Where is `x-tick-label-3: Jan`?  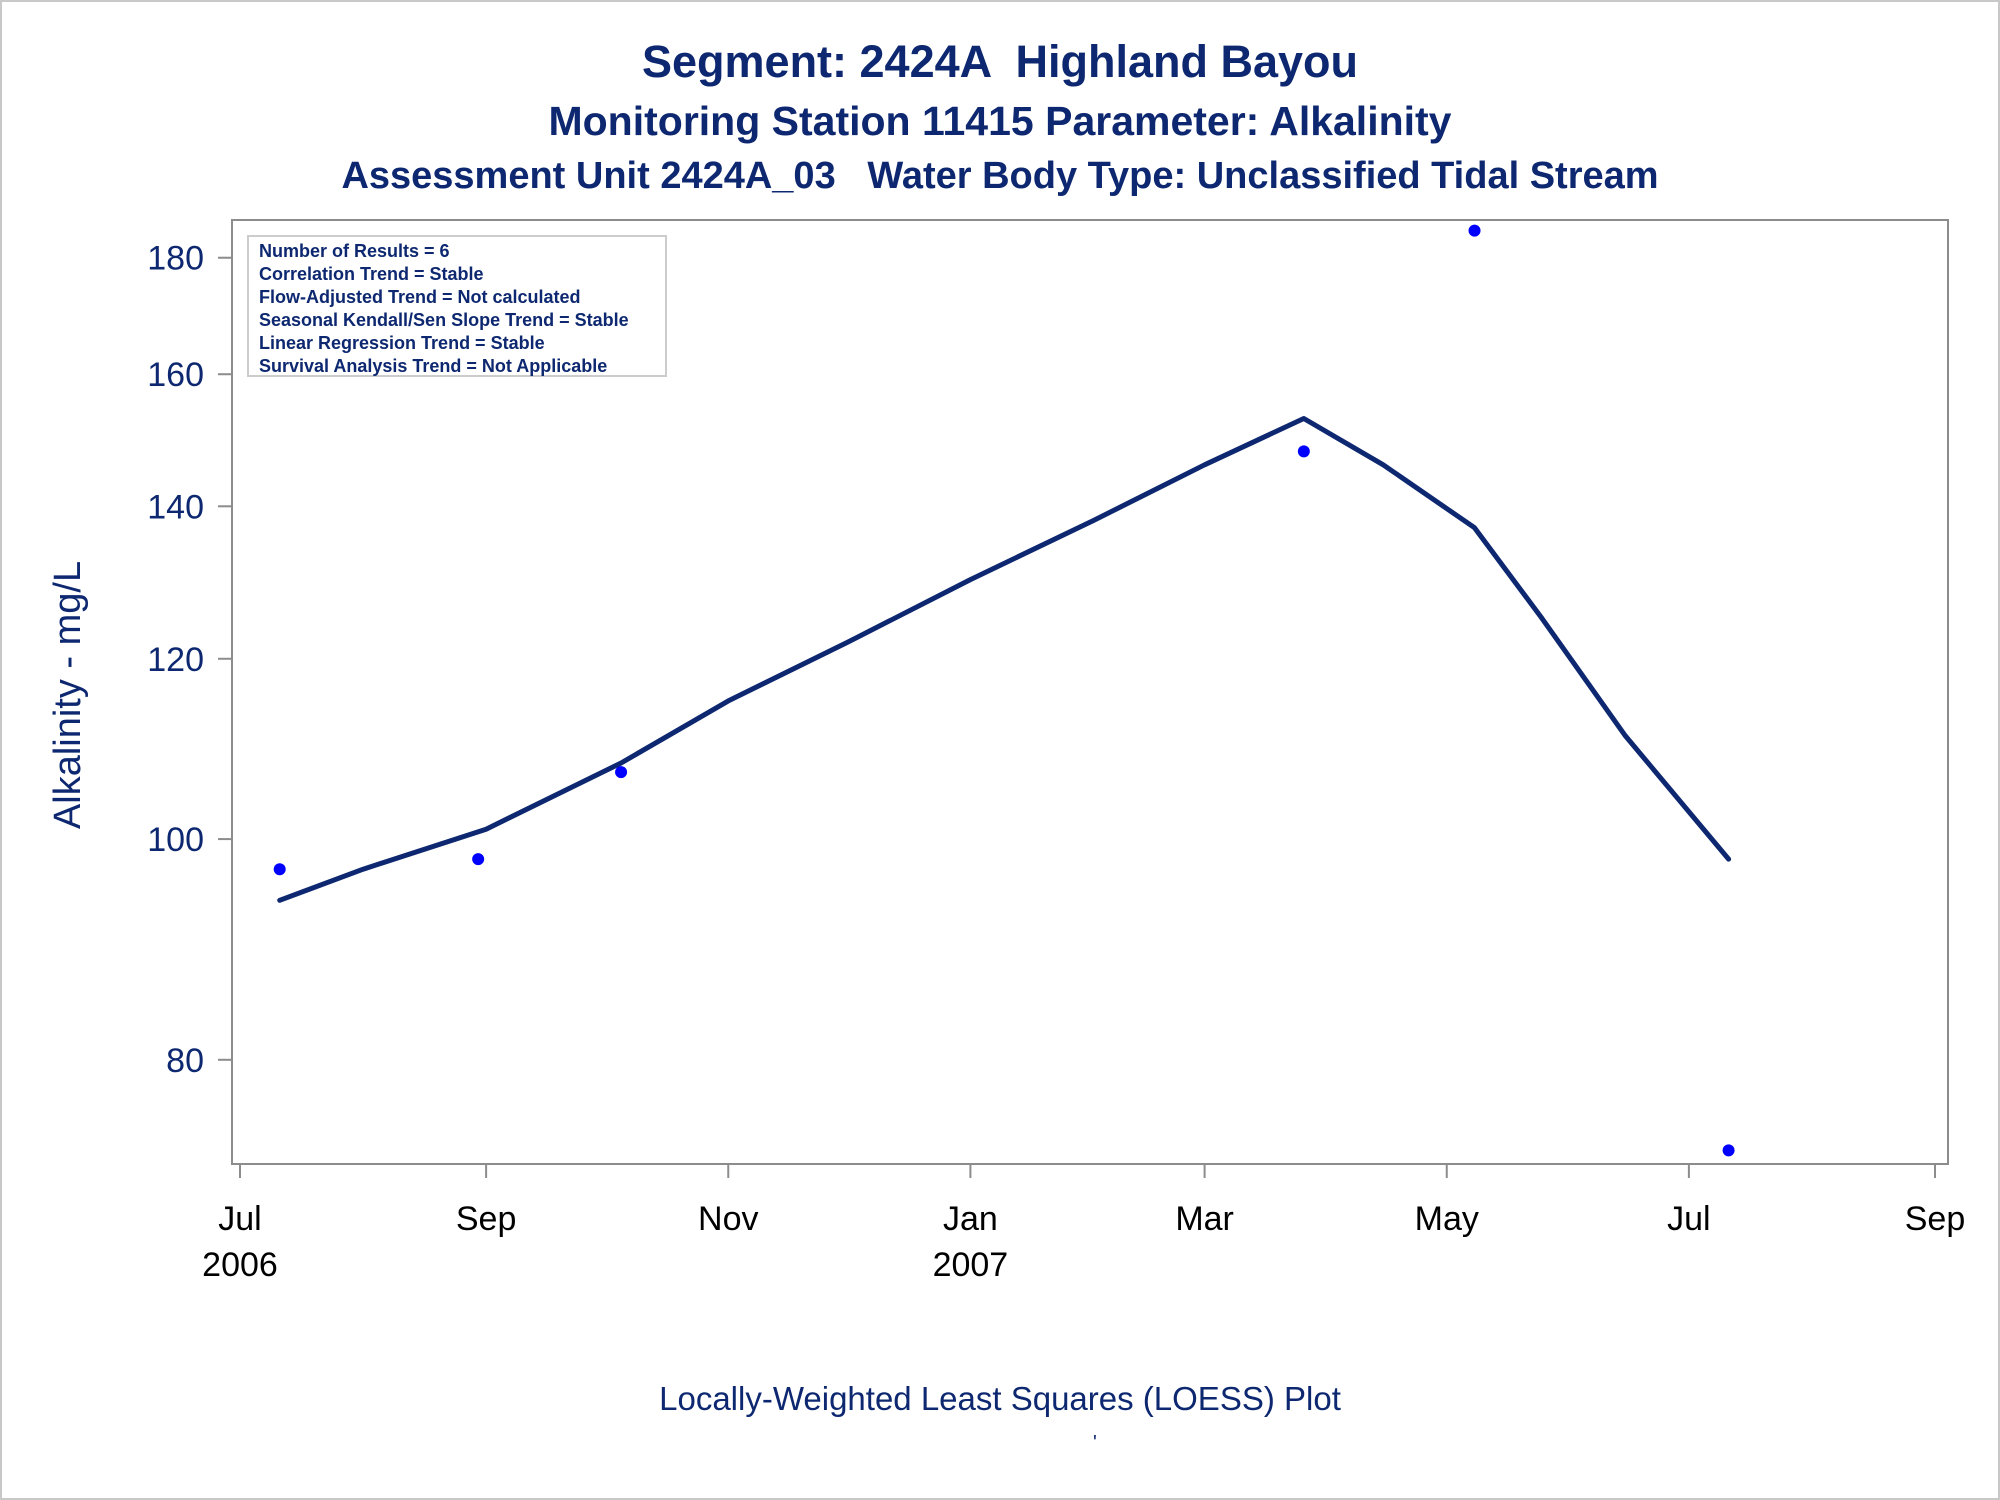
x-tick-label-3: Jan is located at coordinates (970, 1219).